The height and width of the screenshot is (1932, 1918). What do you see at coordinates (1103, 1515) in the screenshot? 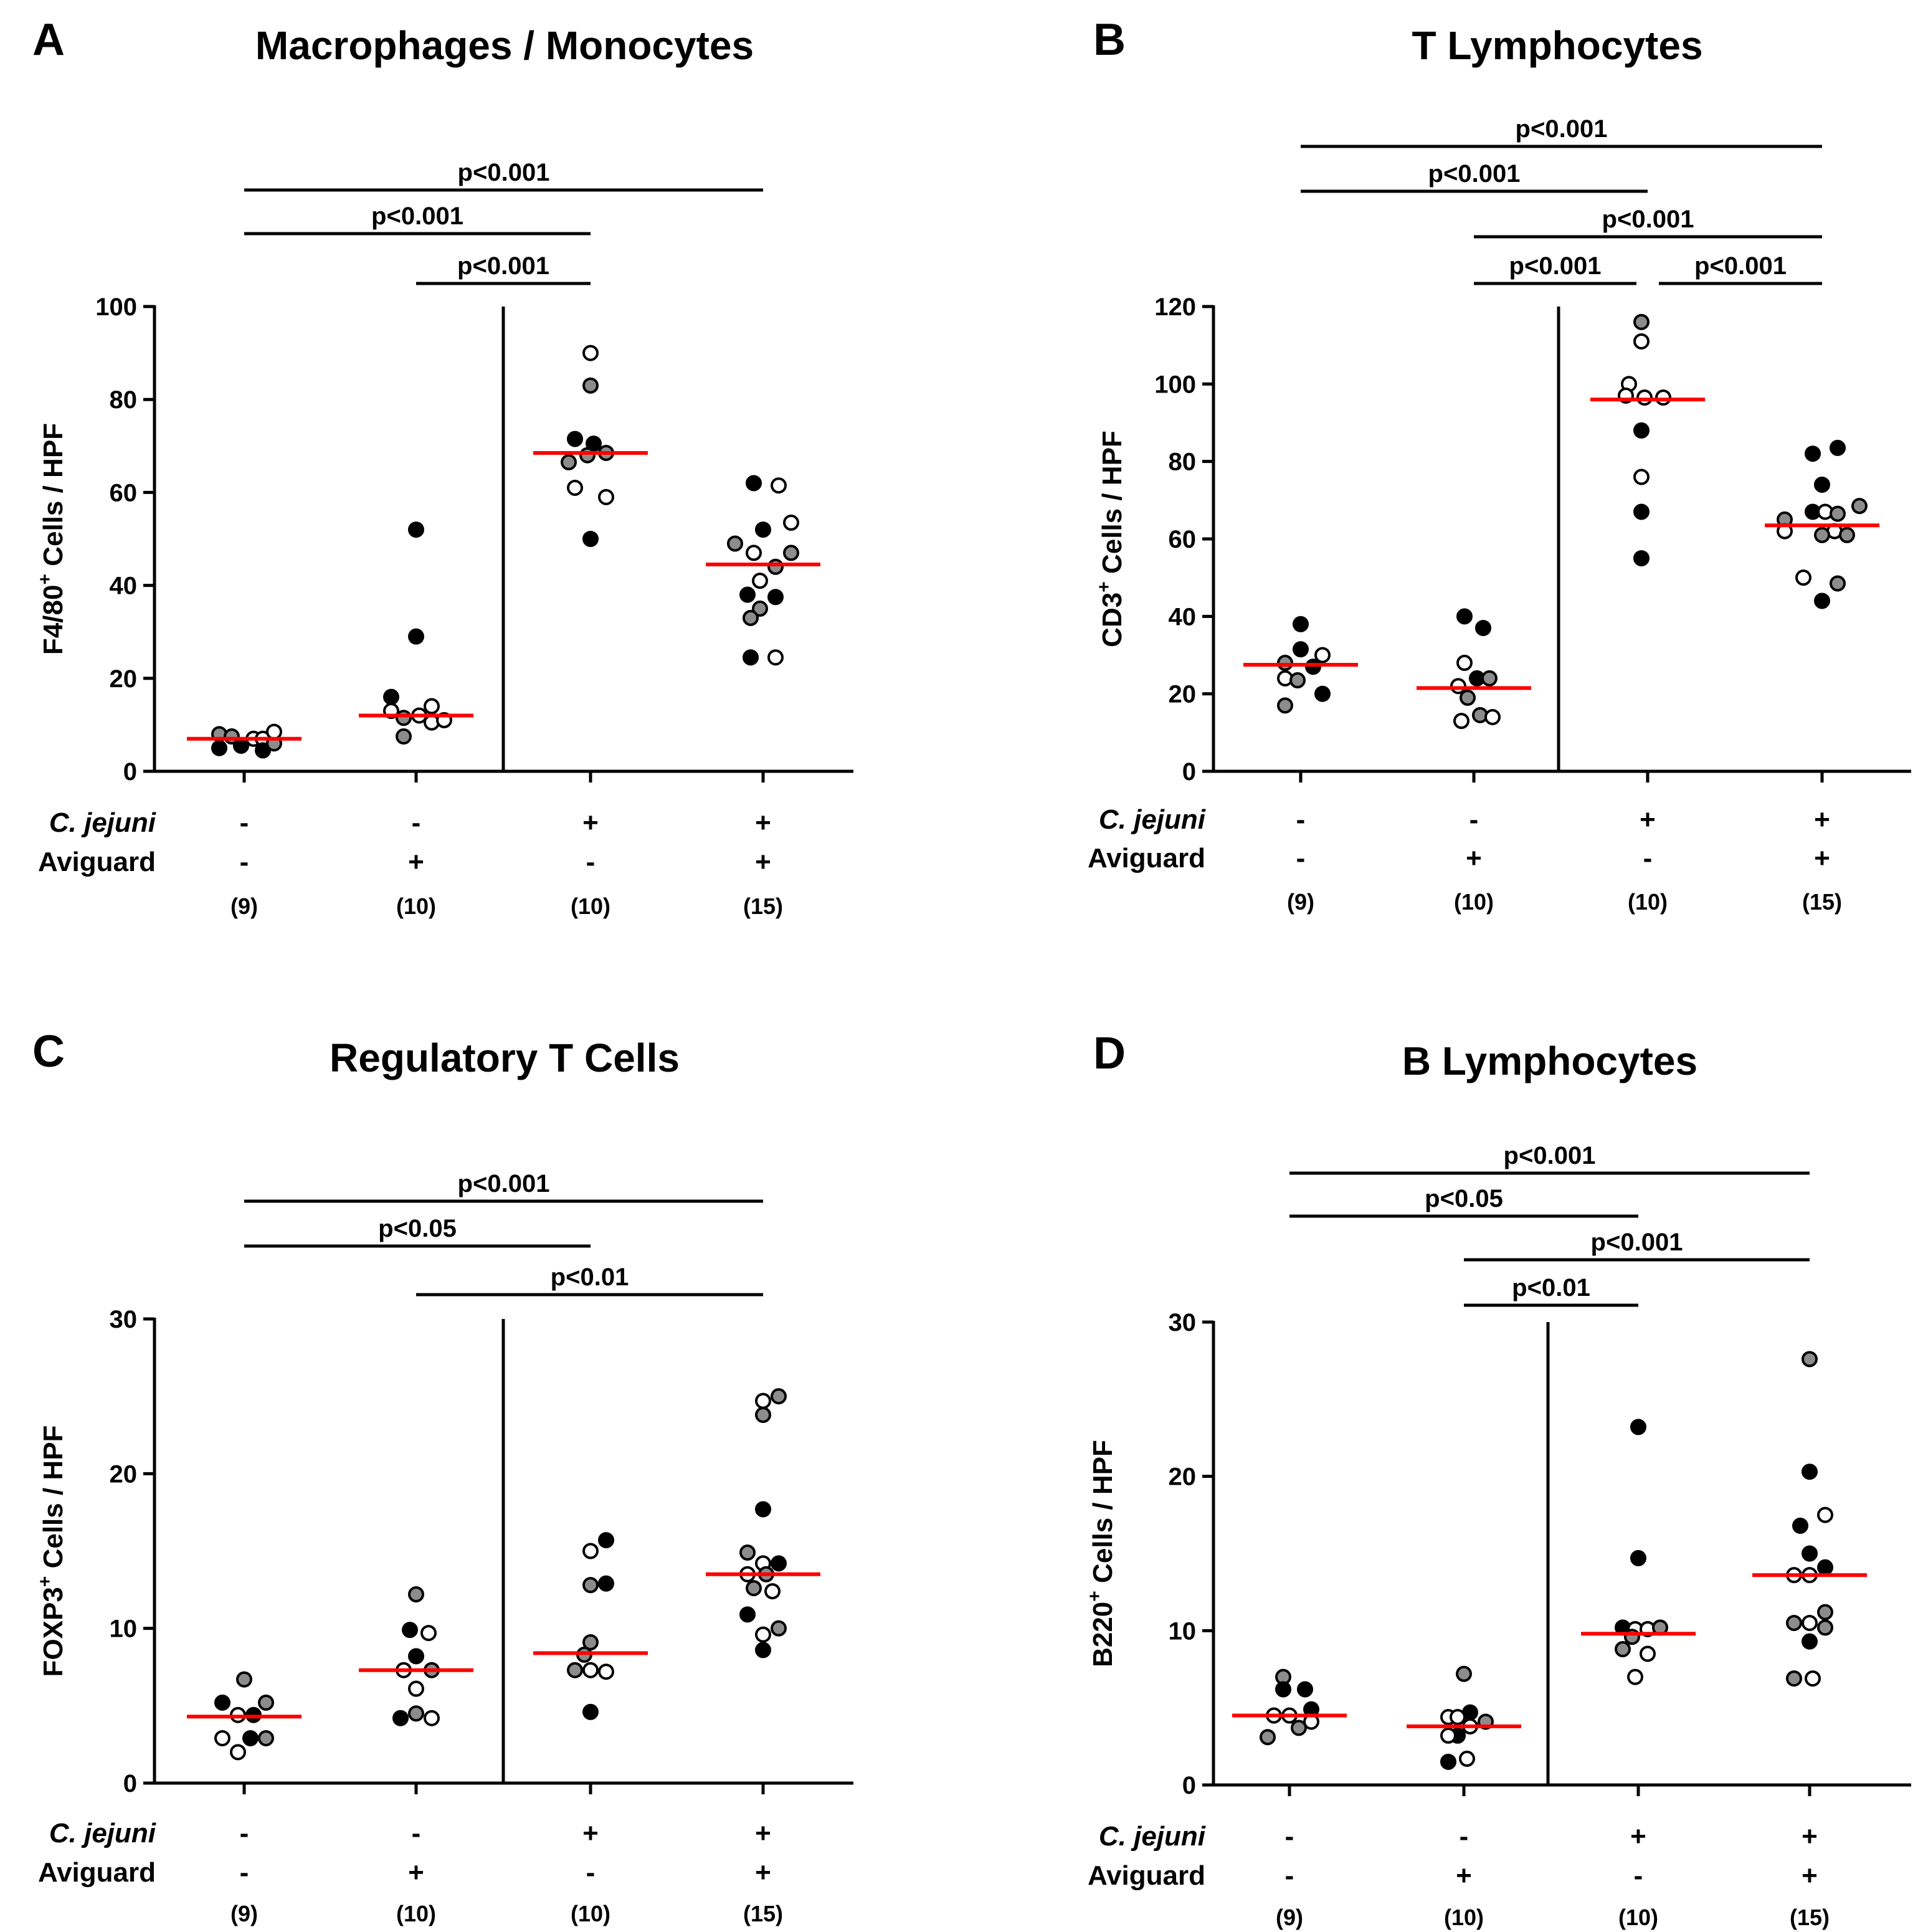
I see `y-axis-label-unit: Cells / HPF` at bounding box center [1103, 1515].